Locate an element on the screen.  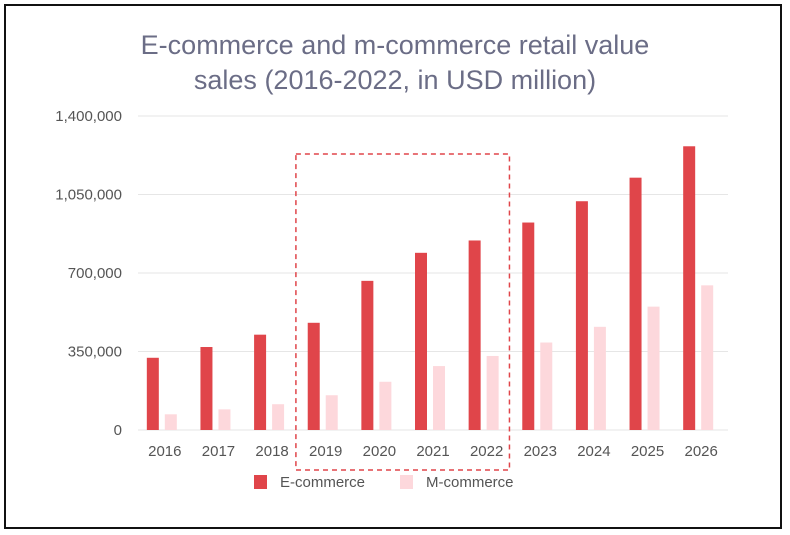
bar-e-commerce-2023 is located at coordinates (528, 326).